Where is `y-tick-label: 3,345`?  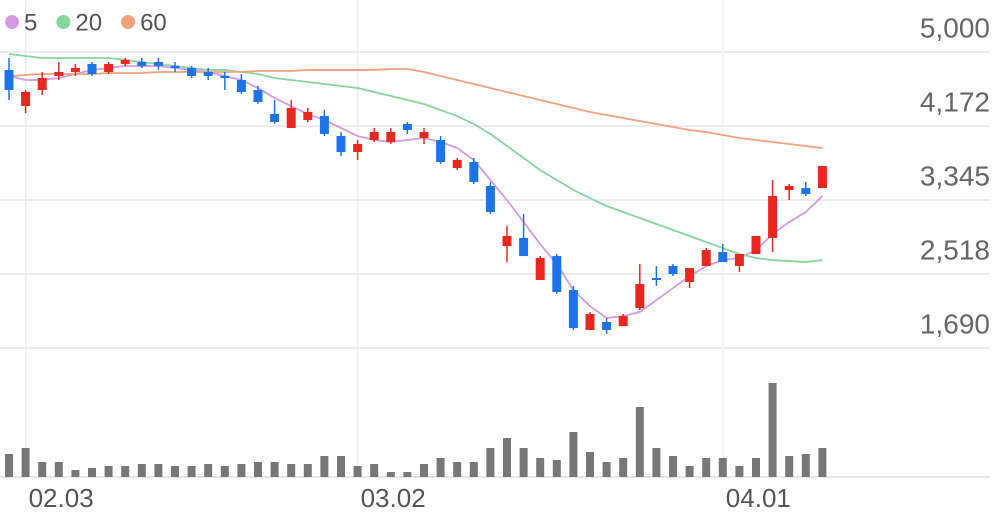 y-tick-label: 3,345 is located at coordinates (955, 175).